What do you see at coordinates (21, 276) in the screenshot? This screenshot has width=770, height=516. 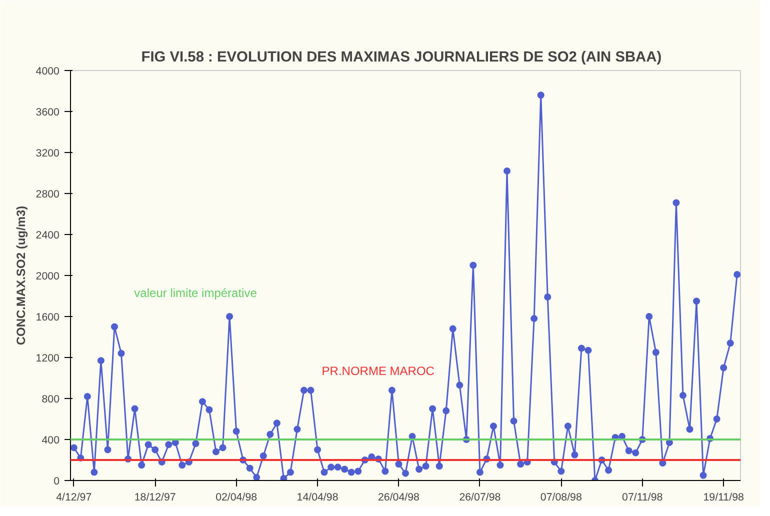 I see `y-axis-title: CONC.MAX.SO2 (ug/m3)` at bounding box center [21, 276].